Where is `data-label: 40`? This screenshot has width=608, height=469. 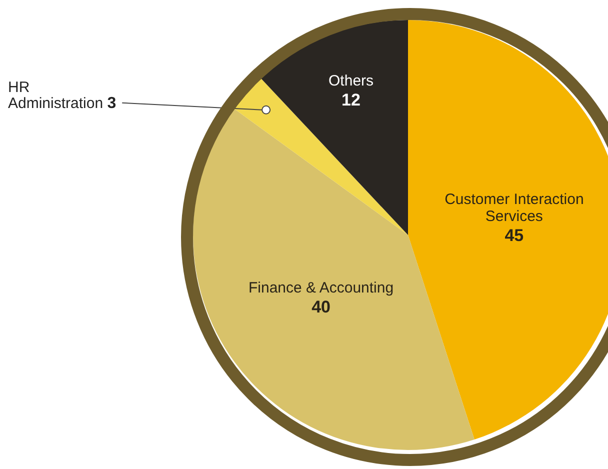 data-label: 40 is located at coordinates (321, 307).